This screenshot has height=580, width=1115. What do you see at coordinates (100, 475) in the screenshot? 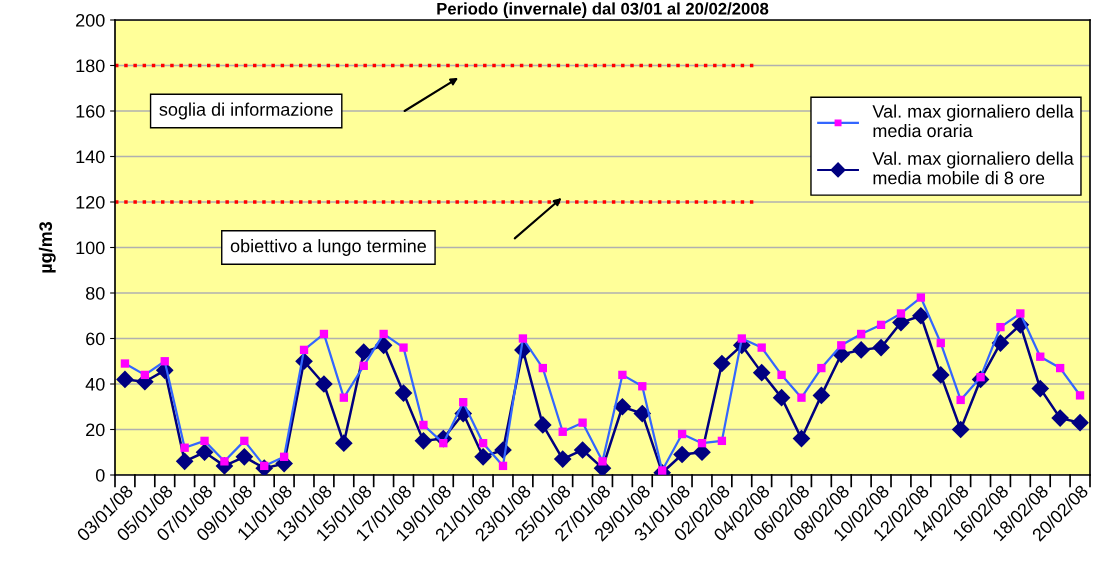
I see `y-tick-label: 0` at bounding box center [100, 475].